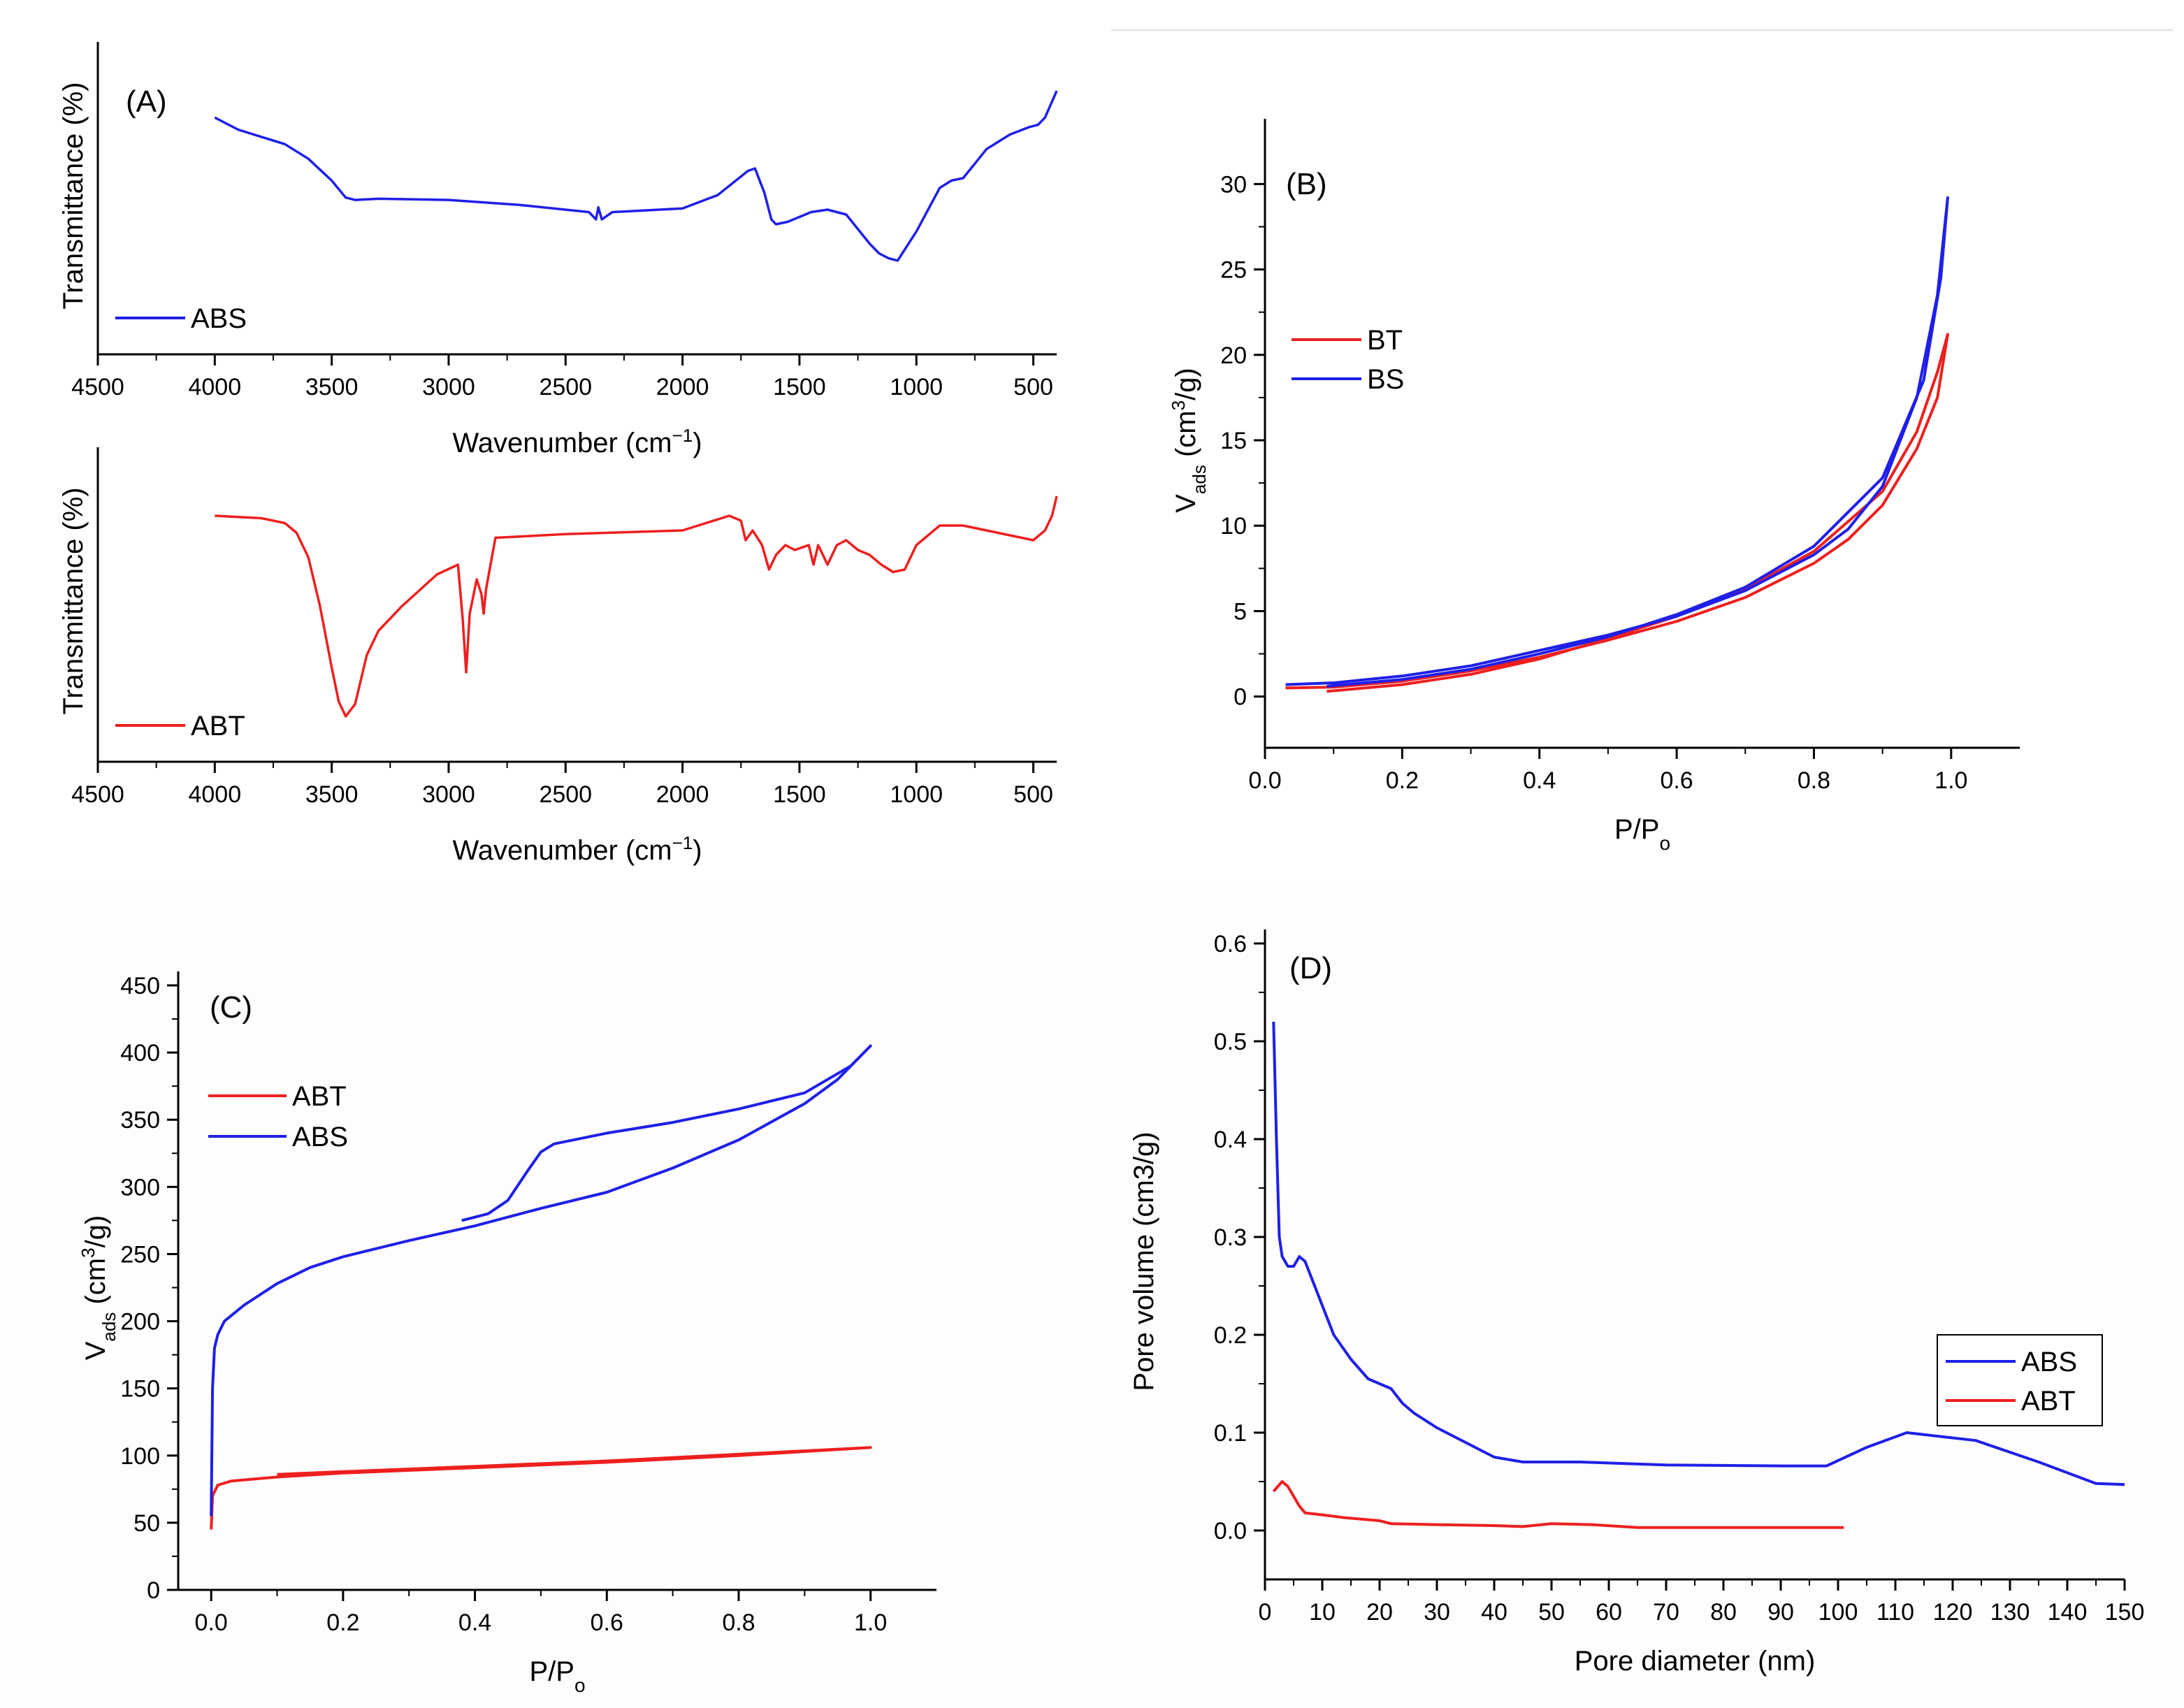 The width and height of the screenshot is (2184, 1708). What do you see at coordinates (140, 1254) in the screenshot?
I see `y-tick-label: 250` at bounding box center [140, 1254].